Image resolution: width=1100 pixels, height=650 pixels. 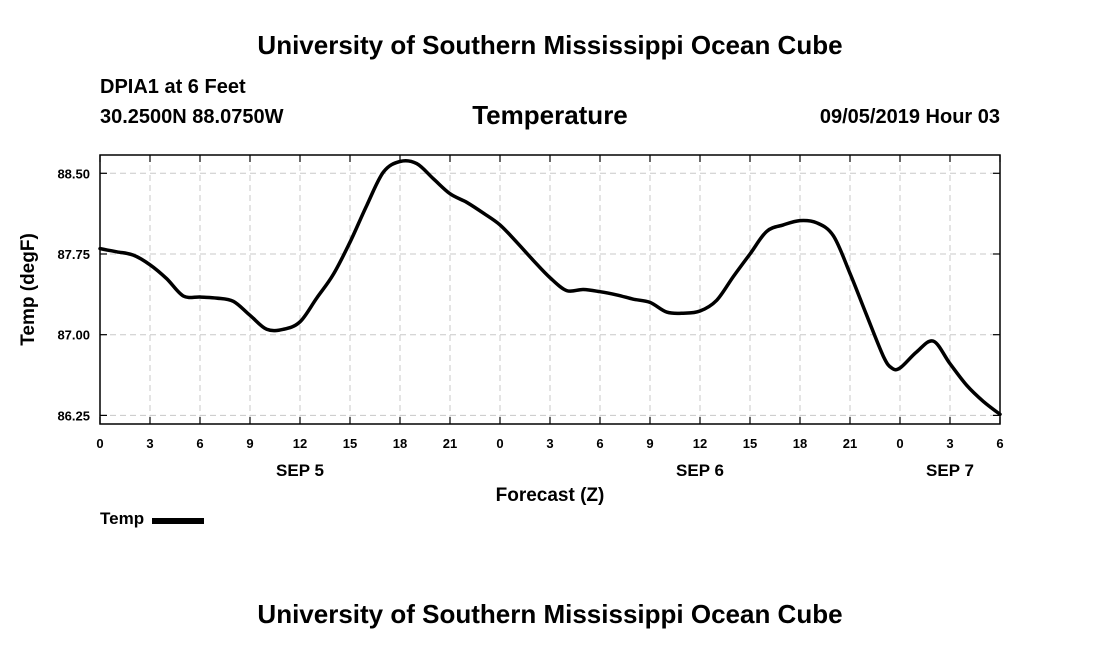 I want to click on legend-line-swatch, so click(x=178, y=520).